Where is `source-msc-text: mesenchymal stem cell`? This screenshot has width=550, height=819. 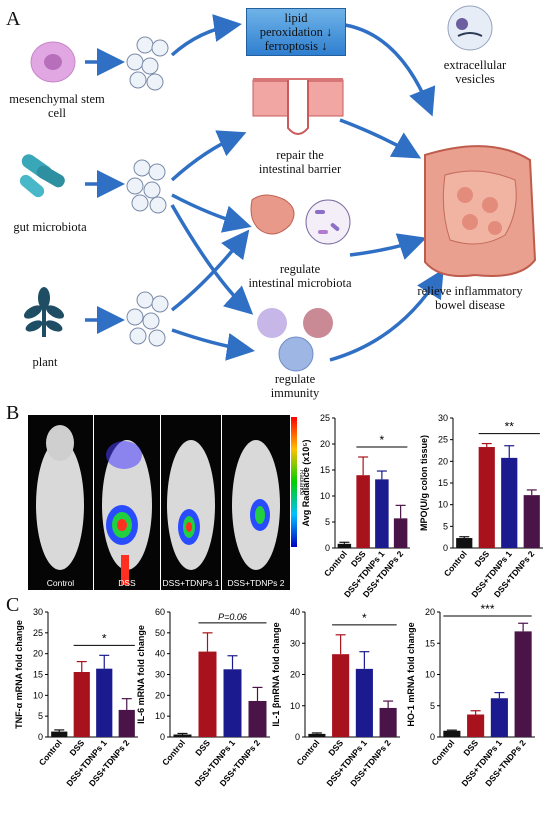 source-msc-text: mesenchymal stem cell is located at coordinates (57, 106).